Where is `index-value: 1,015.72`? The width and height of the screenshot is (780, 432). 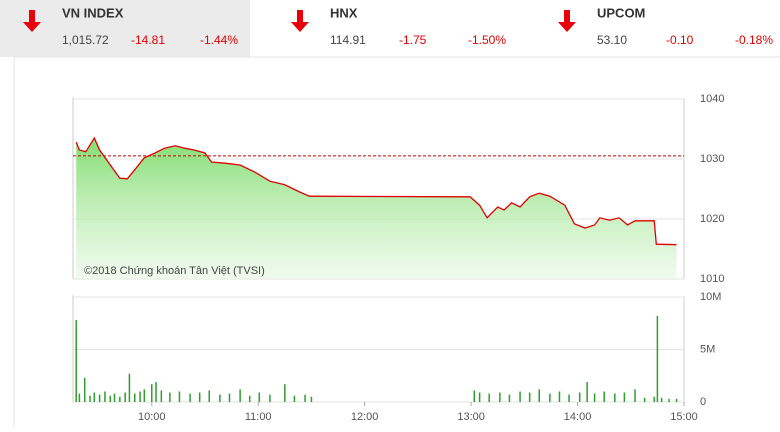 index-value: 1,015.72 is located at coordinates (85, 40).